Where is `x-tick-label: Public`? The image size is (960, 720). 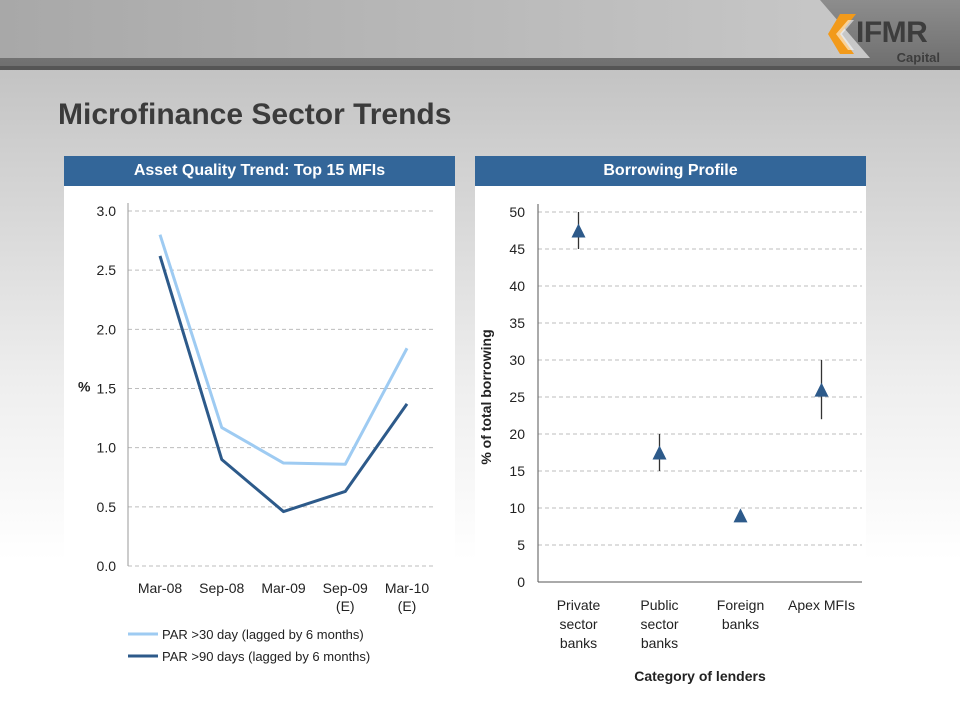
x-tick-label: Public is located at coordinates (659, 605).